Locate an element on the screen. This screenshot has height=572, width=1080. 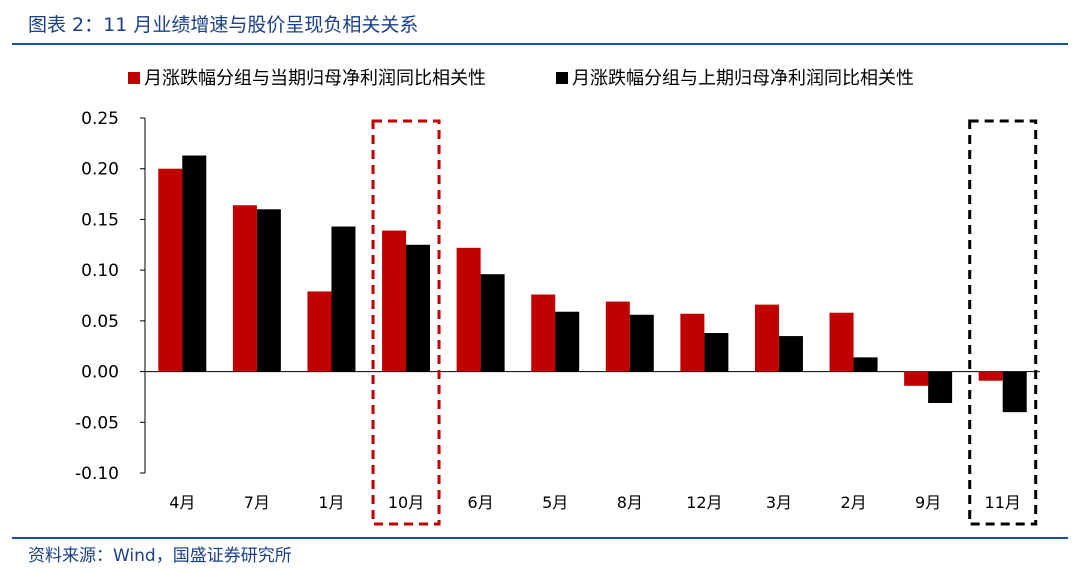
y-tick-label: 0.25 is located at coordinates (100, 119).